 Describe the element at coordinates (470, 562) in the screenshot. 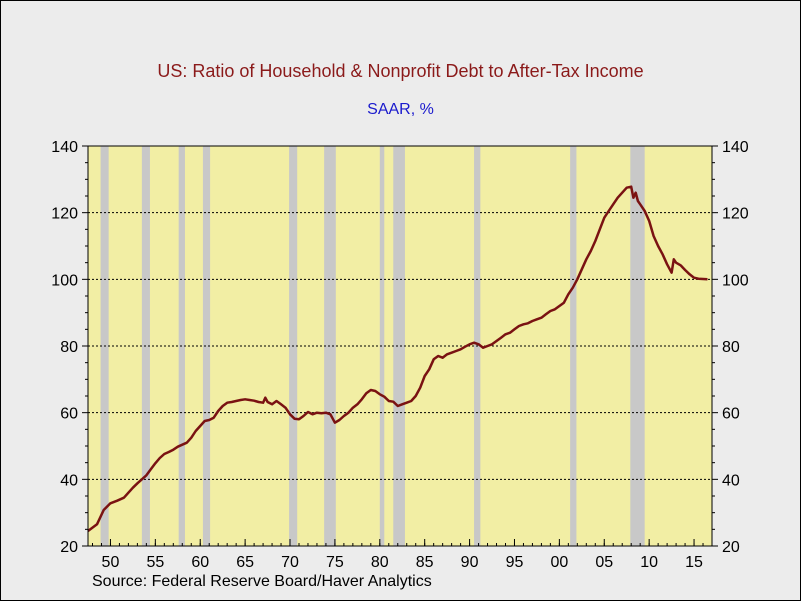

I see `x-tick-label: 90` at that location.